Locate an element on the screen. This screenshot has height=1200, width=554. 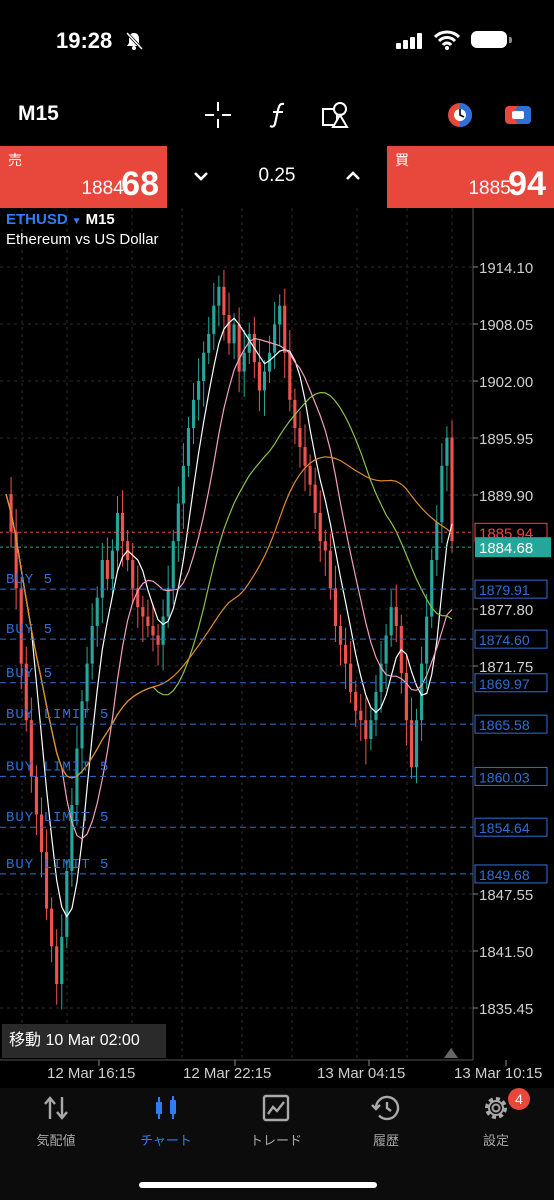
wifi-icon is located at coordinates (447, 40).